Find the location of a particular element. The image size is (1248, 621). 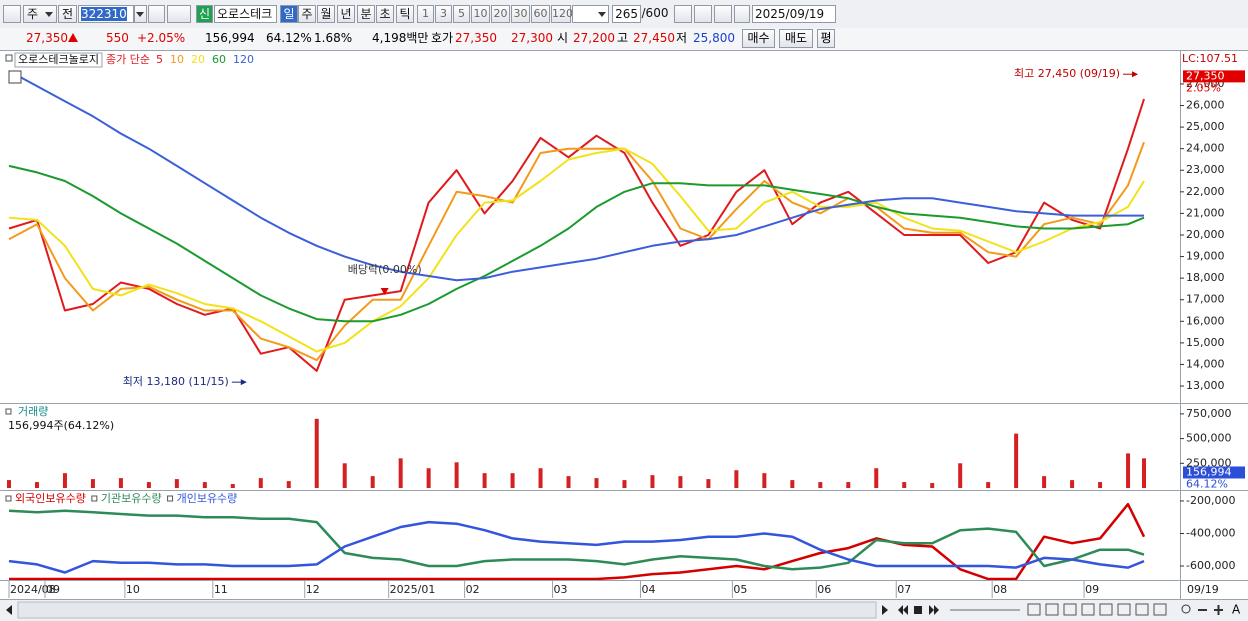

interval-button: 20 is located at coordinates (500, 14).